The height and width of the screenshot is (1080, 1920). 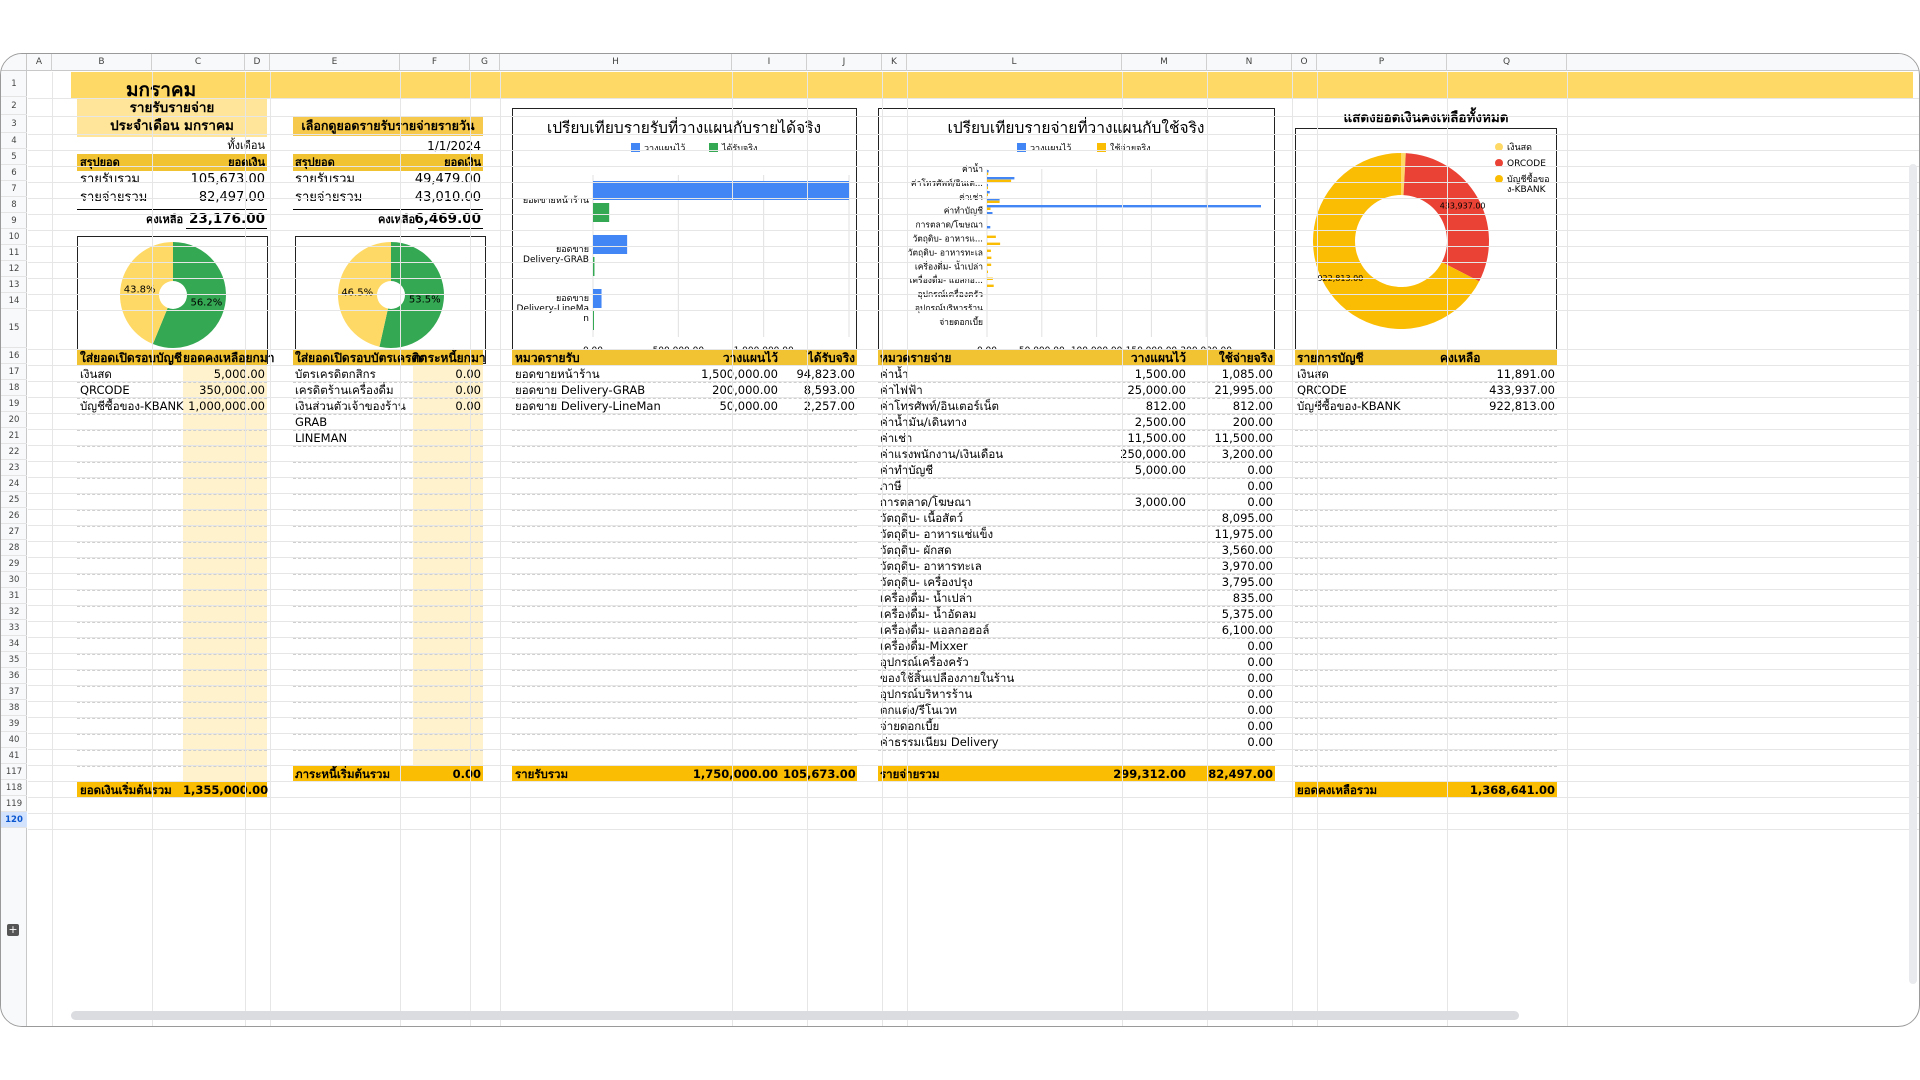 What do you see at coordinates (14, 388) in the screenshot?
I see `row-header-18: 18` at bounding box center [14, 388].